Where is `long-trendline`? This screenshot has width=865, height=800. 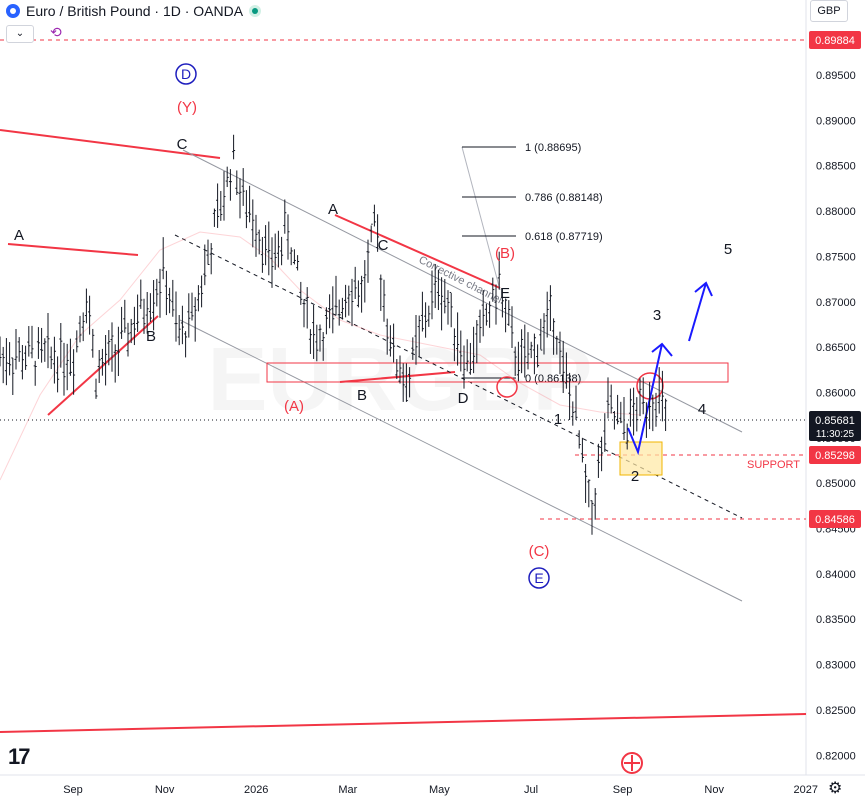
long-trendline is located at coordinates (403, 723).